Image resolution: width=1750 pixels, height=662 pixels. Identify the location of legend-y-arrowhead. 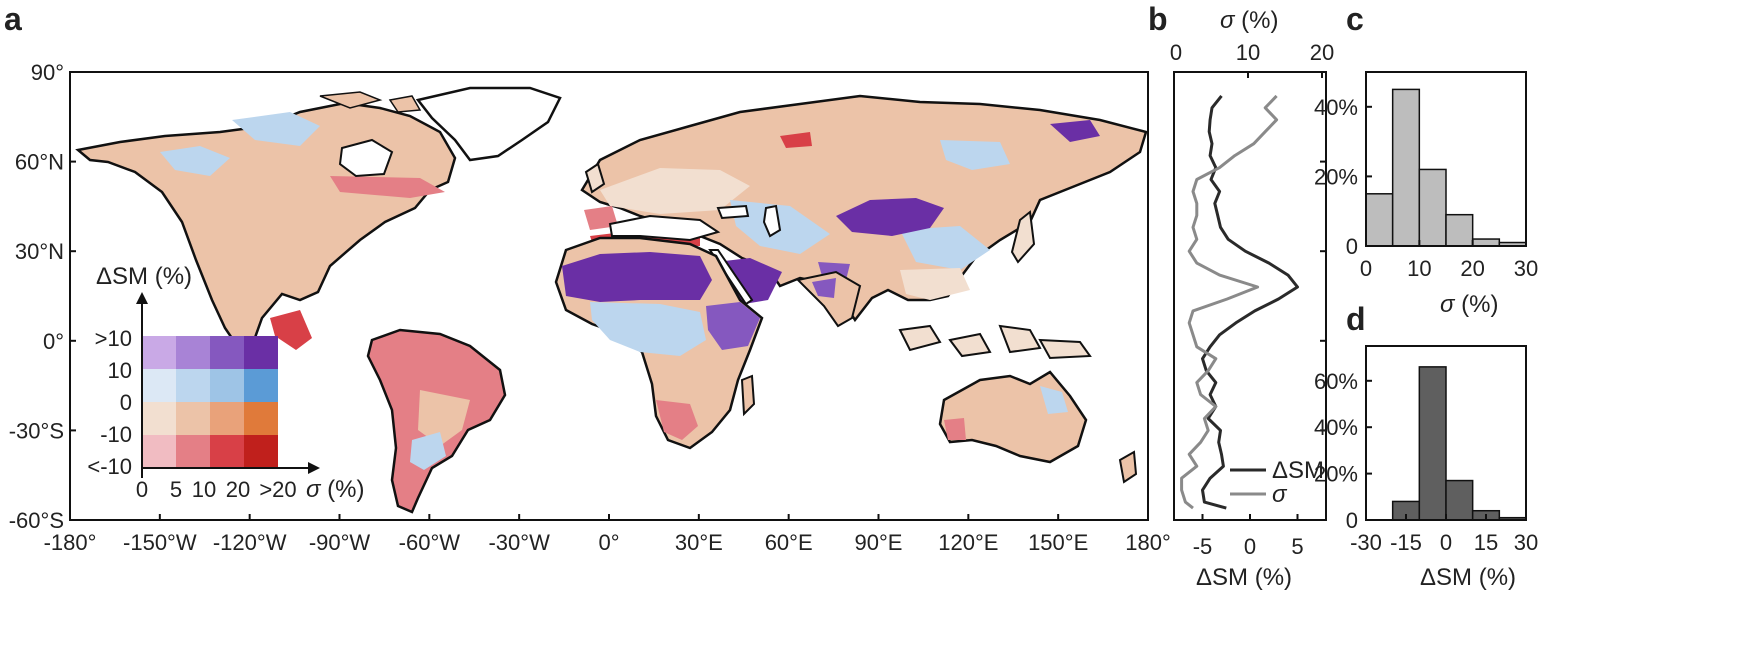
(142, 298).